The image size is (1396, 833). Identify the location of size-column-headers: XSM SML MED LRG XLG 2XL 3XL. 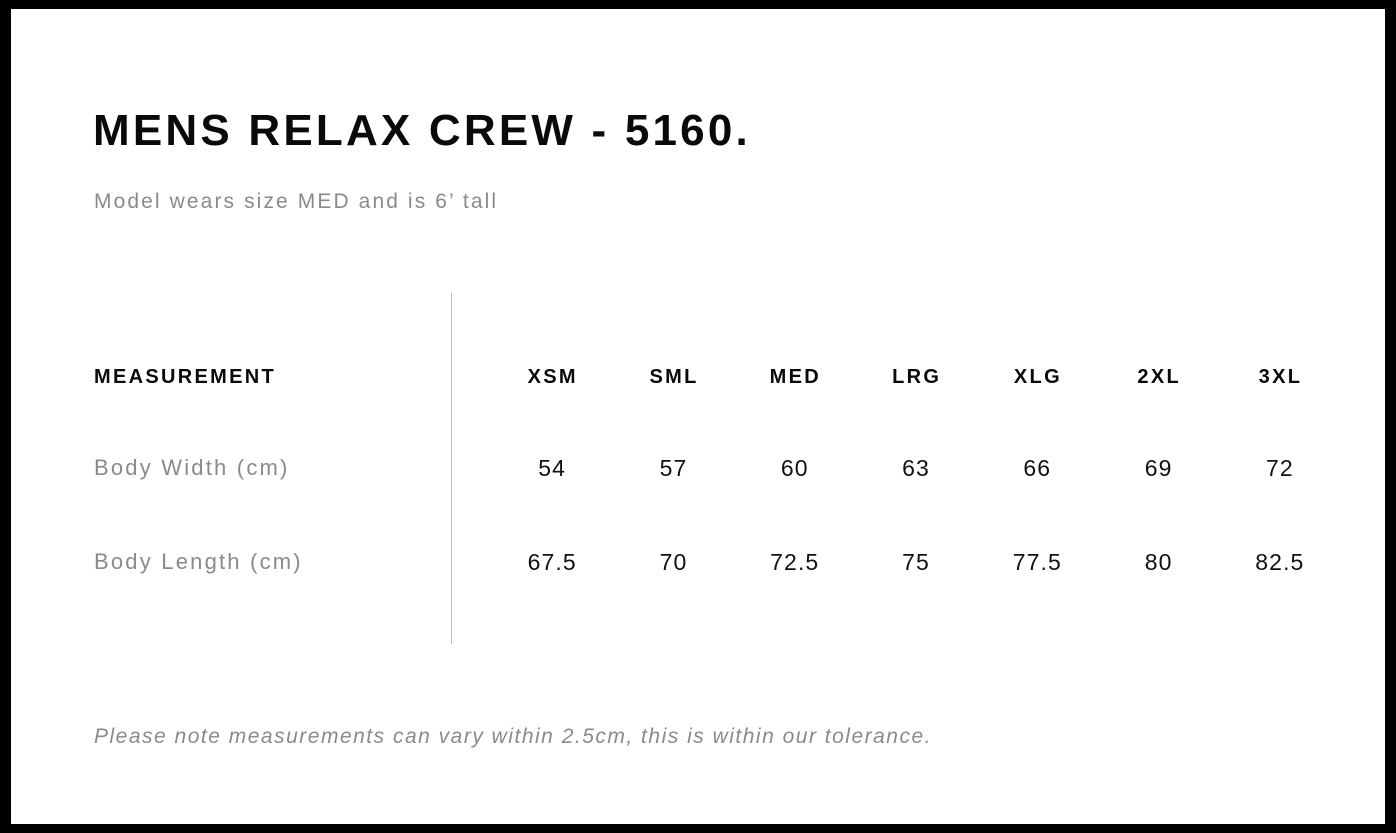
(915, 377).